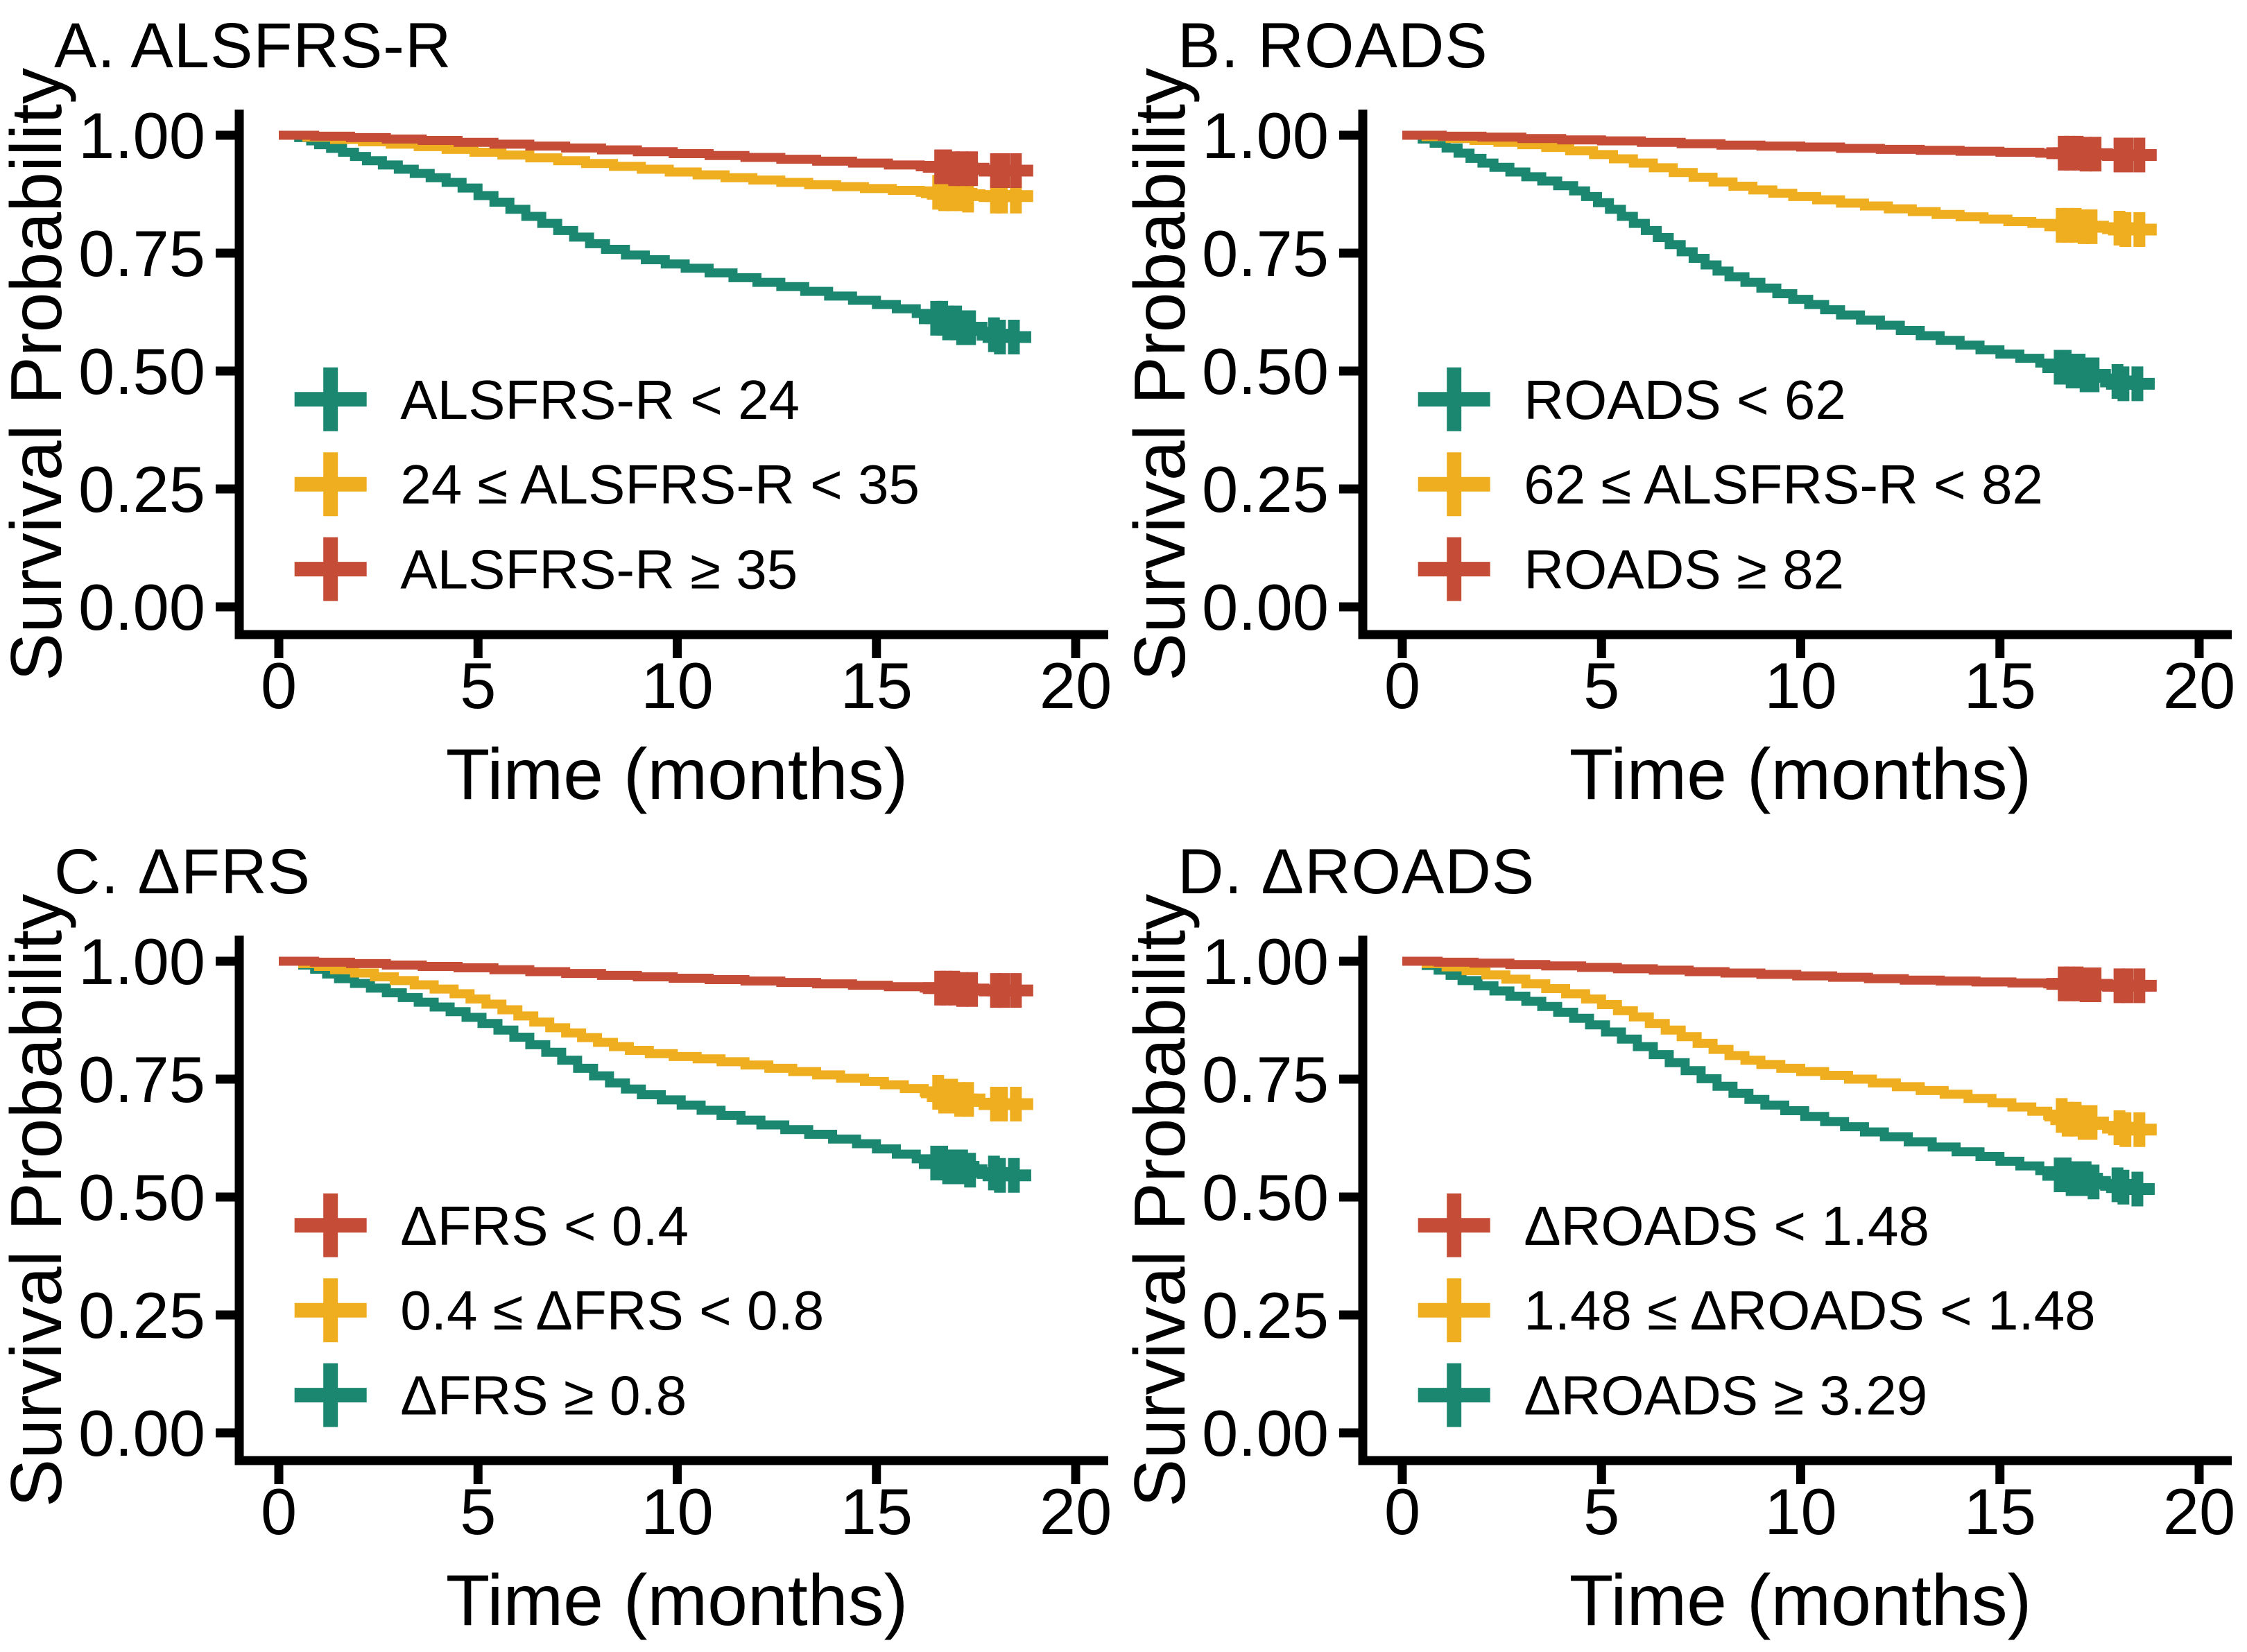 The width and height of the screenshot is (2247, 1652). I want to click on legend-entry: ROADS < 62, so click(1632, 399).